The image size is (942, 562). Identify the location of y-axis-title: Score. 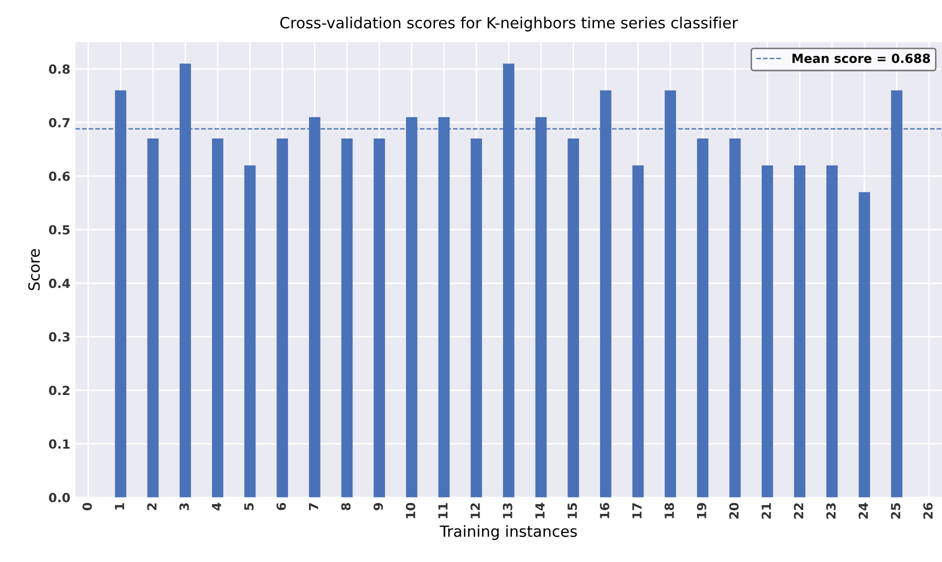
(34, 269).